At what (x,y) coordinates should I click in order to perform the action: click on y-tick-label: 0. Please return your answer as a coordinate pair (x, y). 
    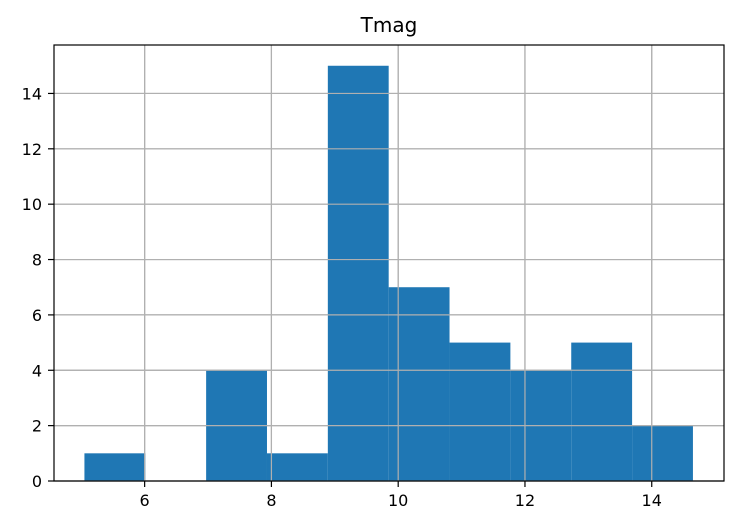
    Looking at the image, I should click on (37, 481).